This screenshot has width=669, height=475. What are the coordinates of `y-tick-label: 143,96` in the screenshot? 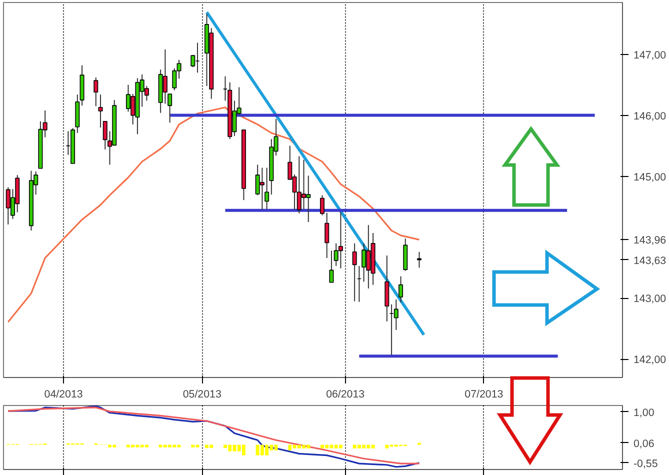 It's located at (650, 240).